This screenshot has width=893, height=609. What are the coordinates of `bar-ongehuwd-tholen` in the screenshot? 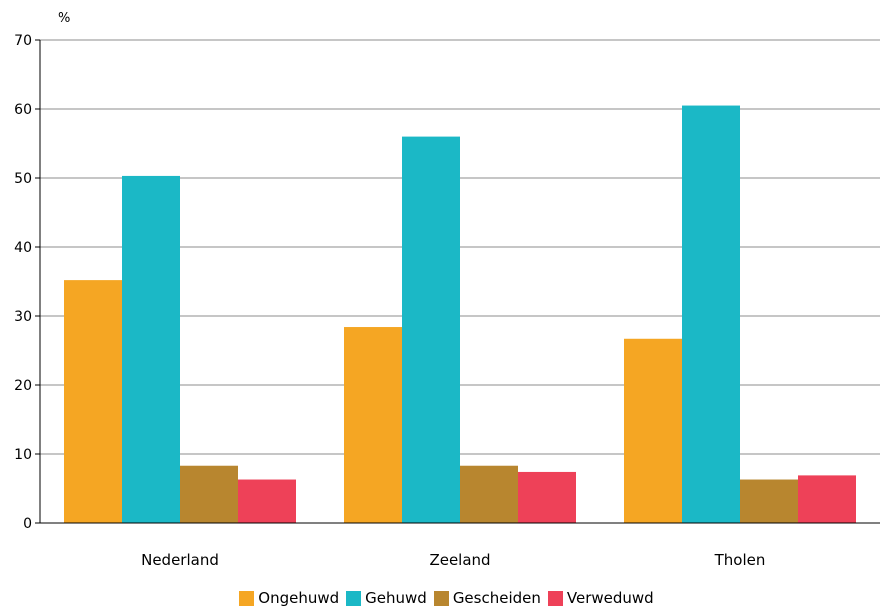 It's located at (653, 430).